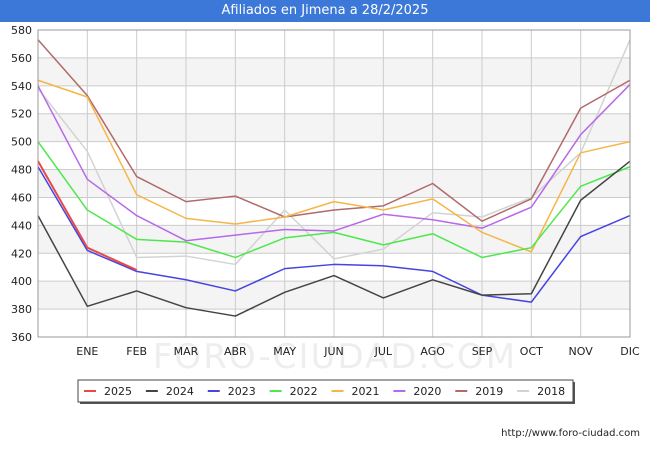  I want to click on y-tick-label: 560, so click(21, 58).